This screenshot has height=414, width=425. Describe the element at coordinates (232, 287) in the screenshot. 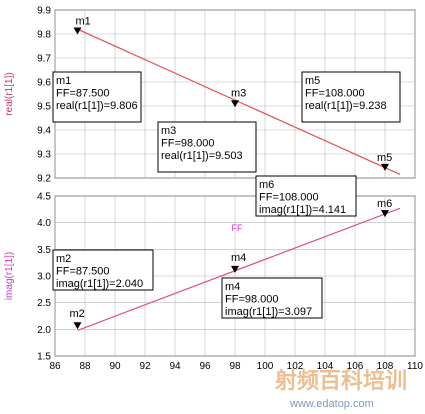

I see `readout-line: m4` at that location.